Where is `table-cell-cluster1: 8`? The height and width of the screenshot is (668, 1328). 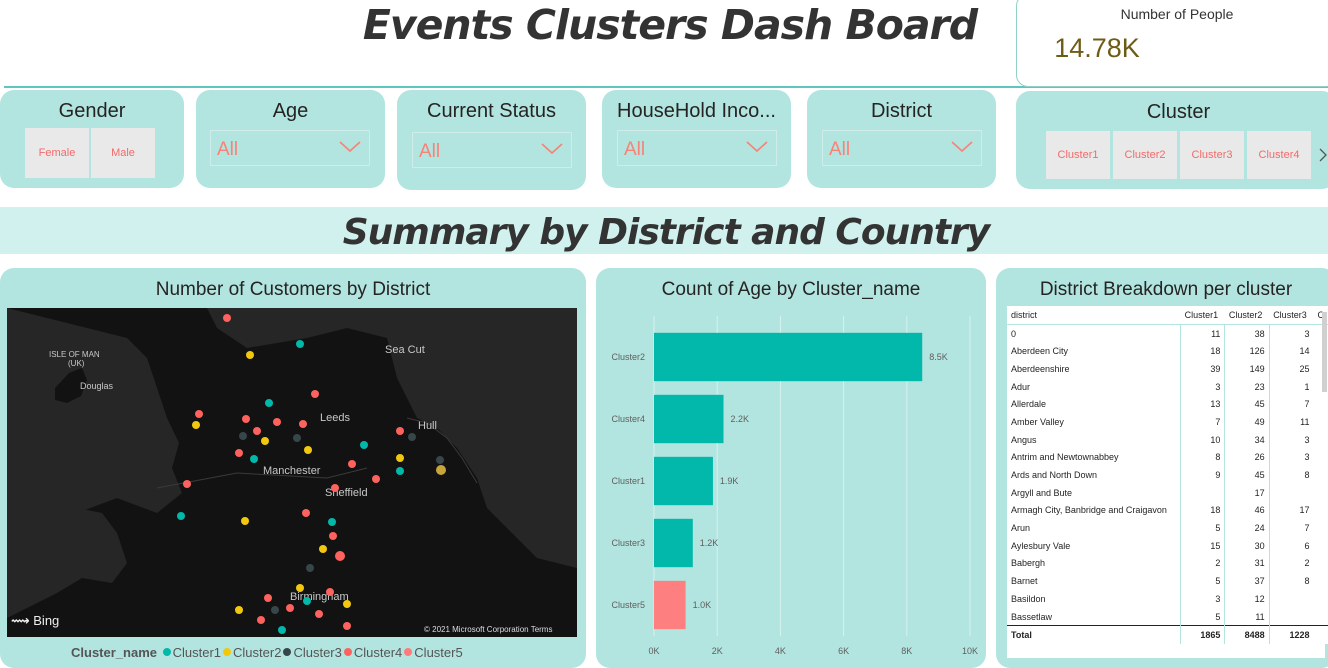 table-cell-cluster1: 8 is located at coordinates (1202, 457).